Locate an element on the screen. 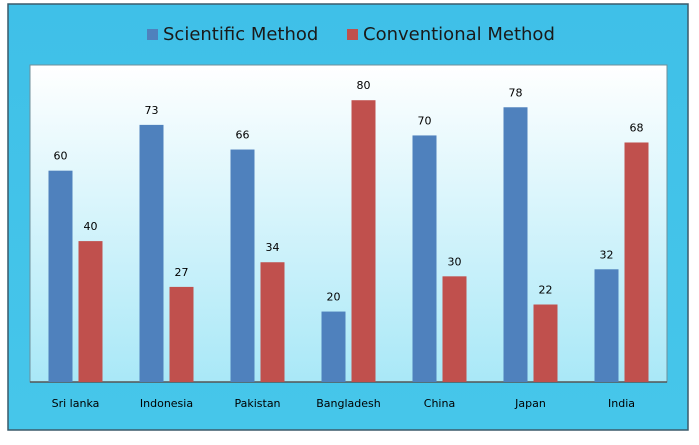  data-label: 80 is located at coordinates (364, 85).